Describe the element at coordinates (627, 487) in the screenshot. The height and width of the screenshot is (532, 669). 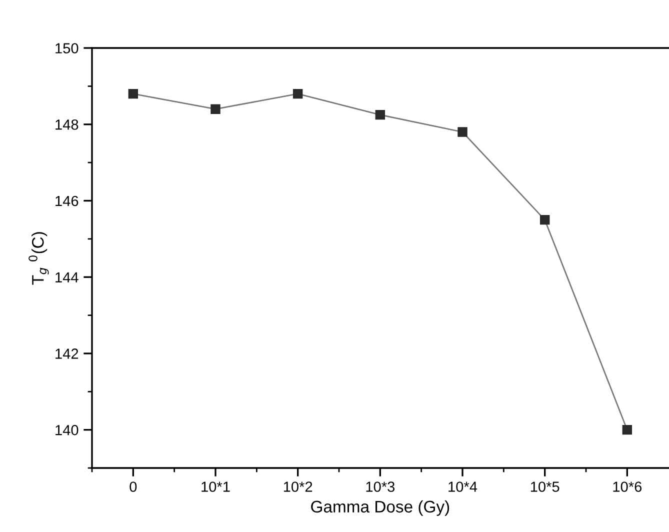
I see `x-tick-label: 10*6` at that location.